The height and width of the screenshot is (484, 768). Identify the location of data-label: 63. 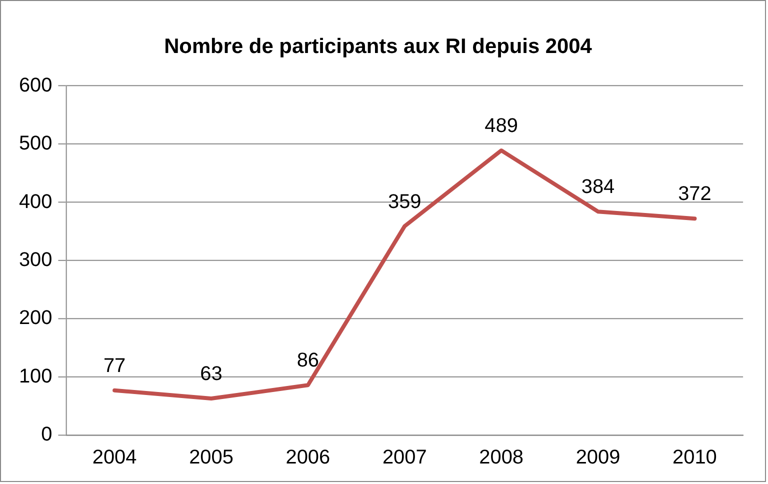
(211, 374).